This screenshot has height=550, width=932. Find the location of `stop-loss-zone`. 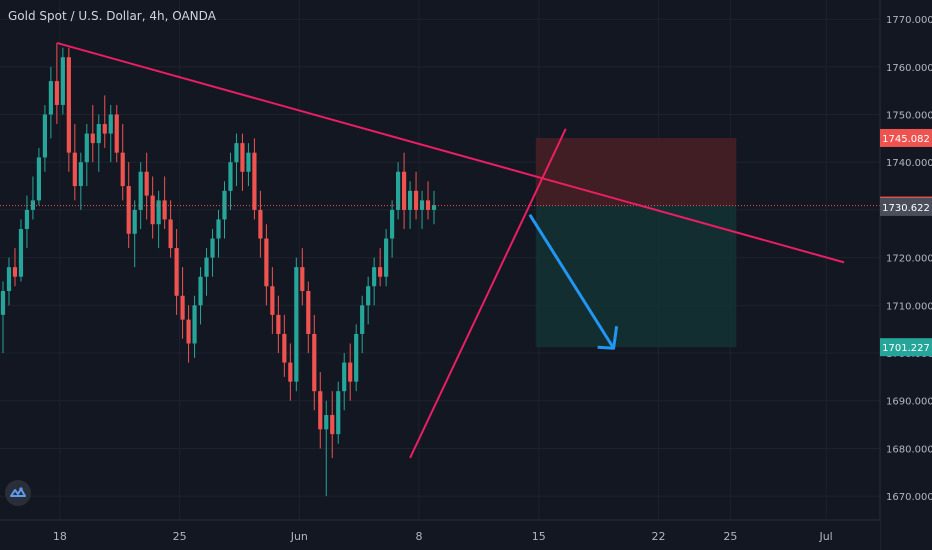

stop-loss-zone is located at coordinates (636, 171).